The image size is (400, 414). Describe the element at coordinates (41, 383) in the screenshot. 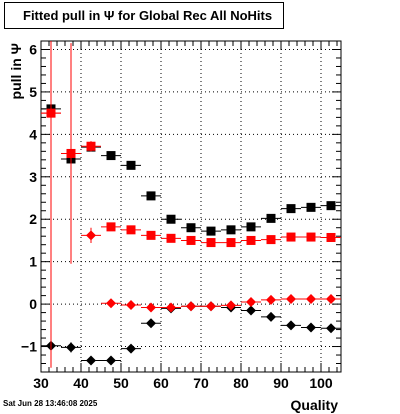

I see `x-tick-label: 30` at that location.